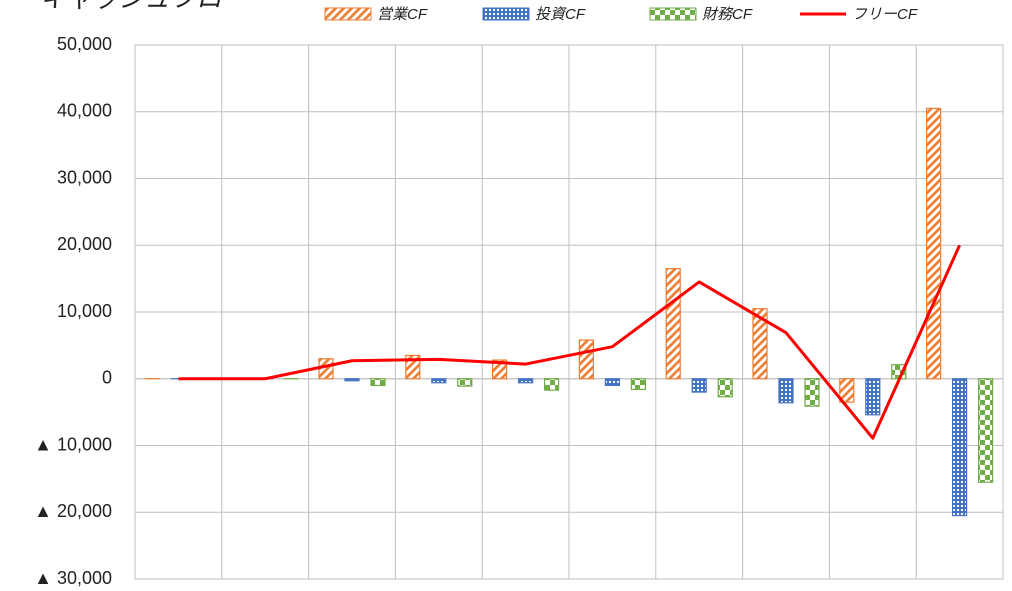 This screenshot has height=591, width=1012. What do you see at coordinates (73, 578) in the screenshot?
I see `y-tick-label: ▲ 30,000` at bounding box center [73, 578].